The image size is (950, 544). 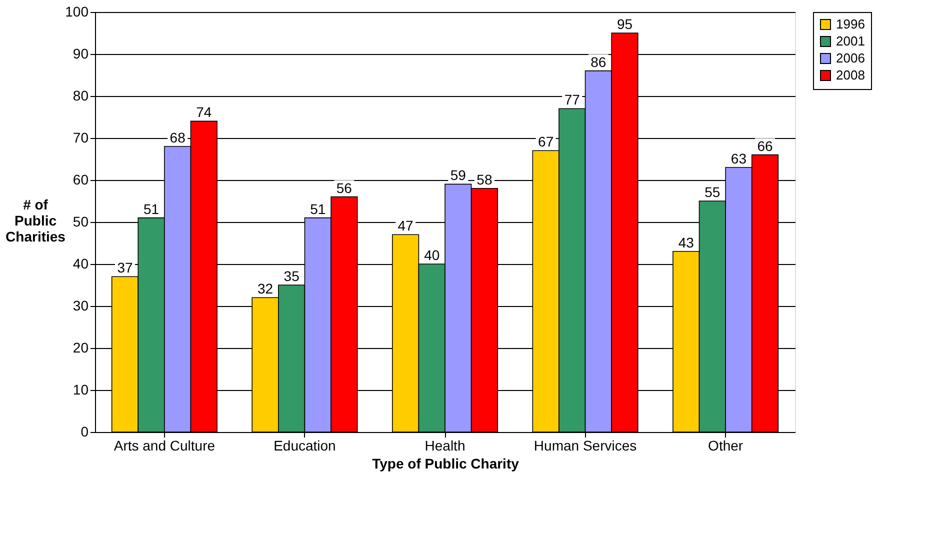 What do you see at coordinates (850, 58) in the screenshot?
I see `legend-label: 2006` at bounding box center [850, 58].